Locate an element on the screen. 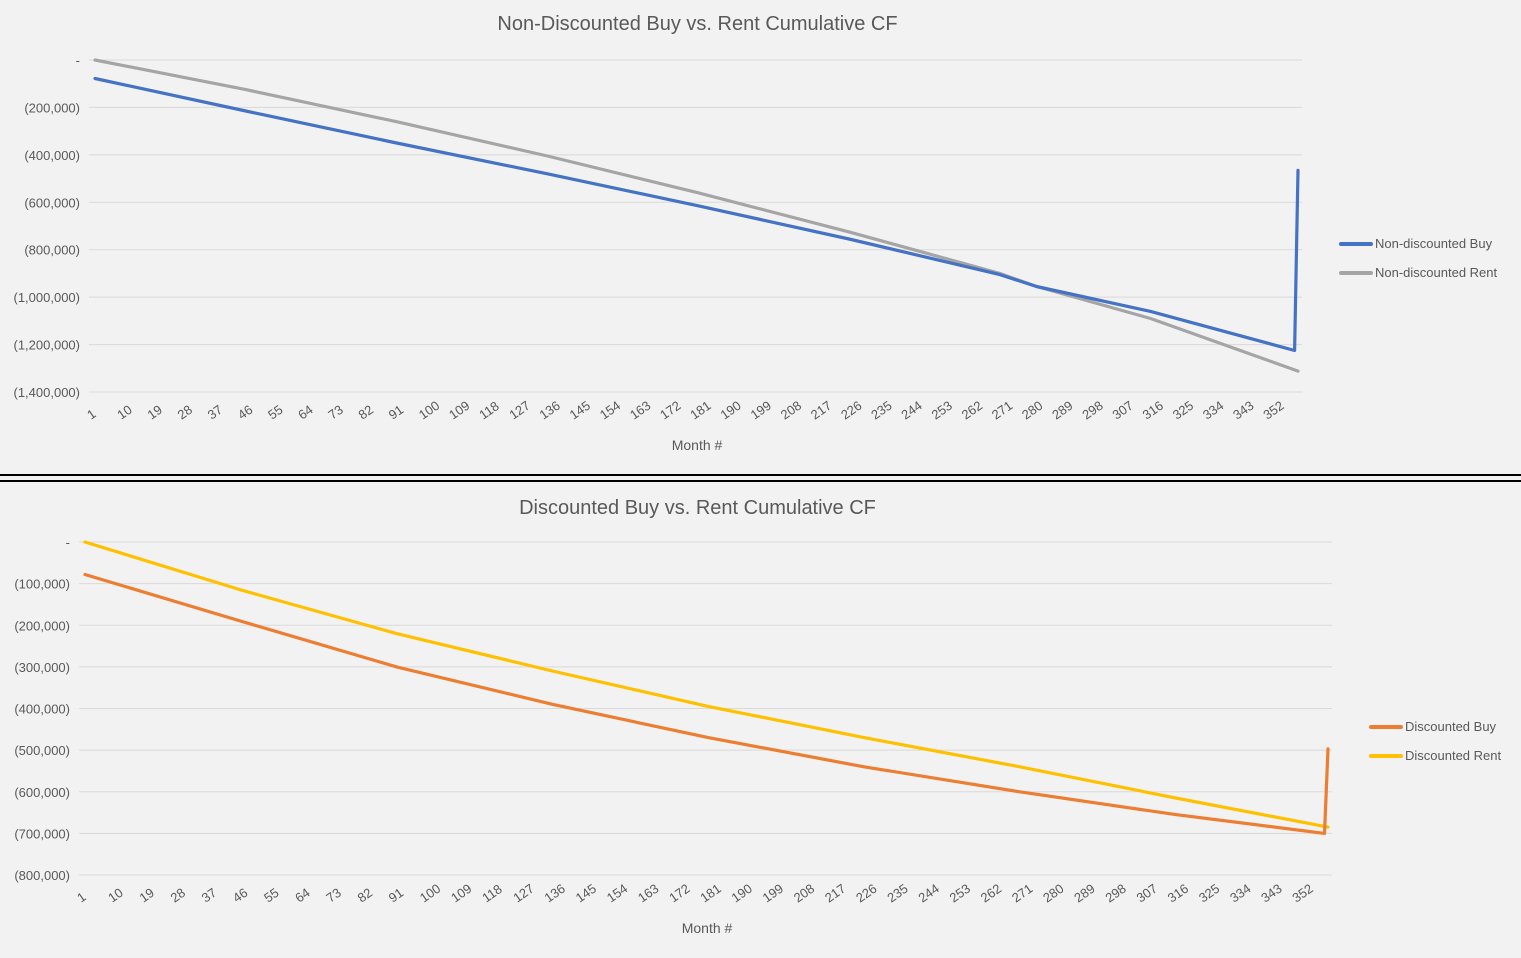 The image size is (1521, 958). x-tick-label: 136 is located at coordinates (555, 893).